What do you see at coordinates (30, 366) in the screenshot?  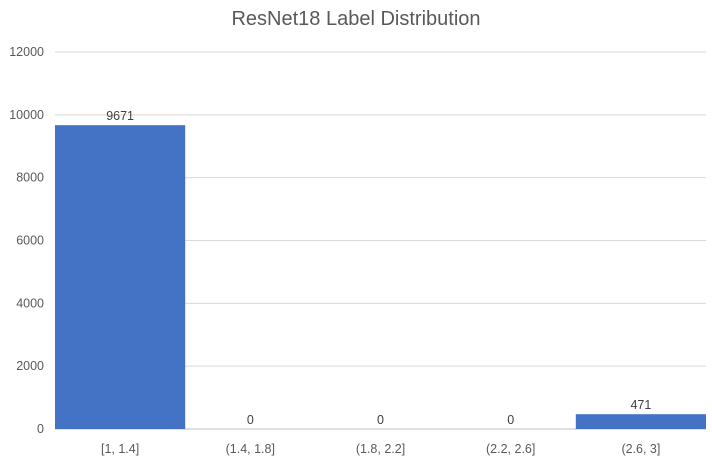 I see `y-tick-label: 2000` at bounding box center [30, 366].